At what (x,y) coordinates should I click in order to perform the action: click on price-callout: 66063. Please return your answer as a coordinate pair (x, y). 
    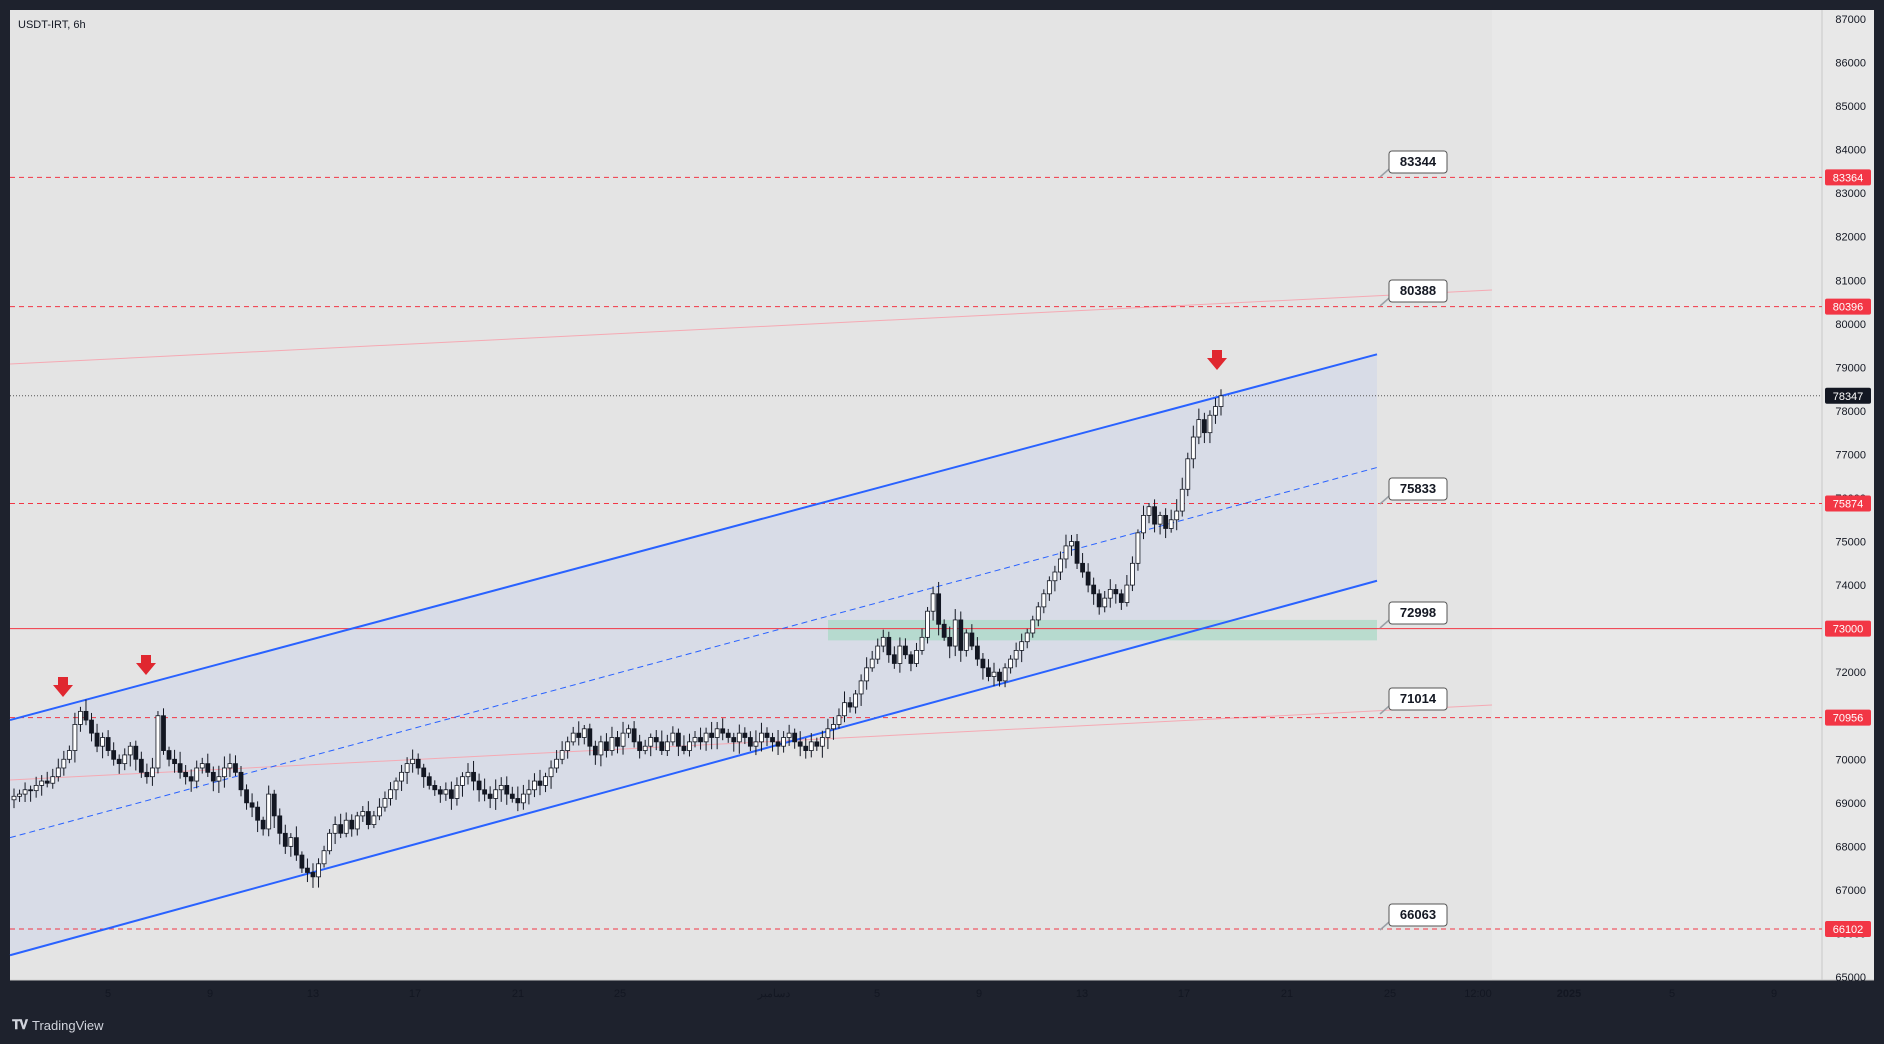
    Looking at the image, I should click on (1413, 917).